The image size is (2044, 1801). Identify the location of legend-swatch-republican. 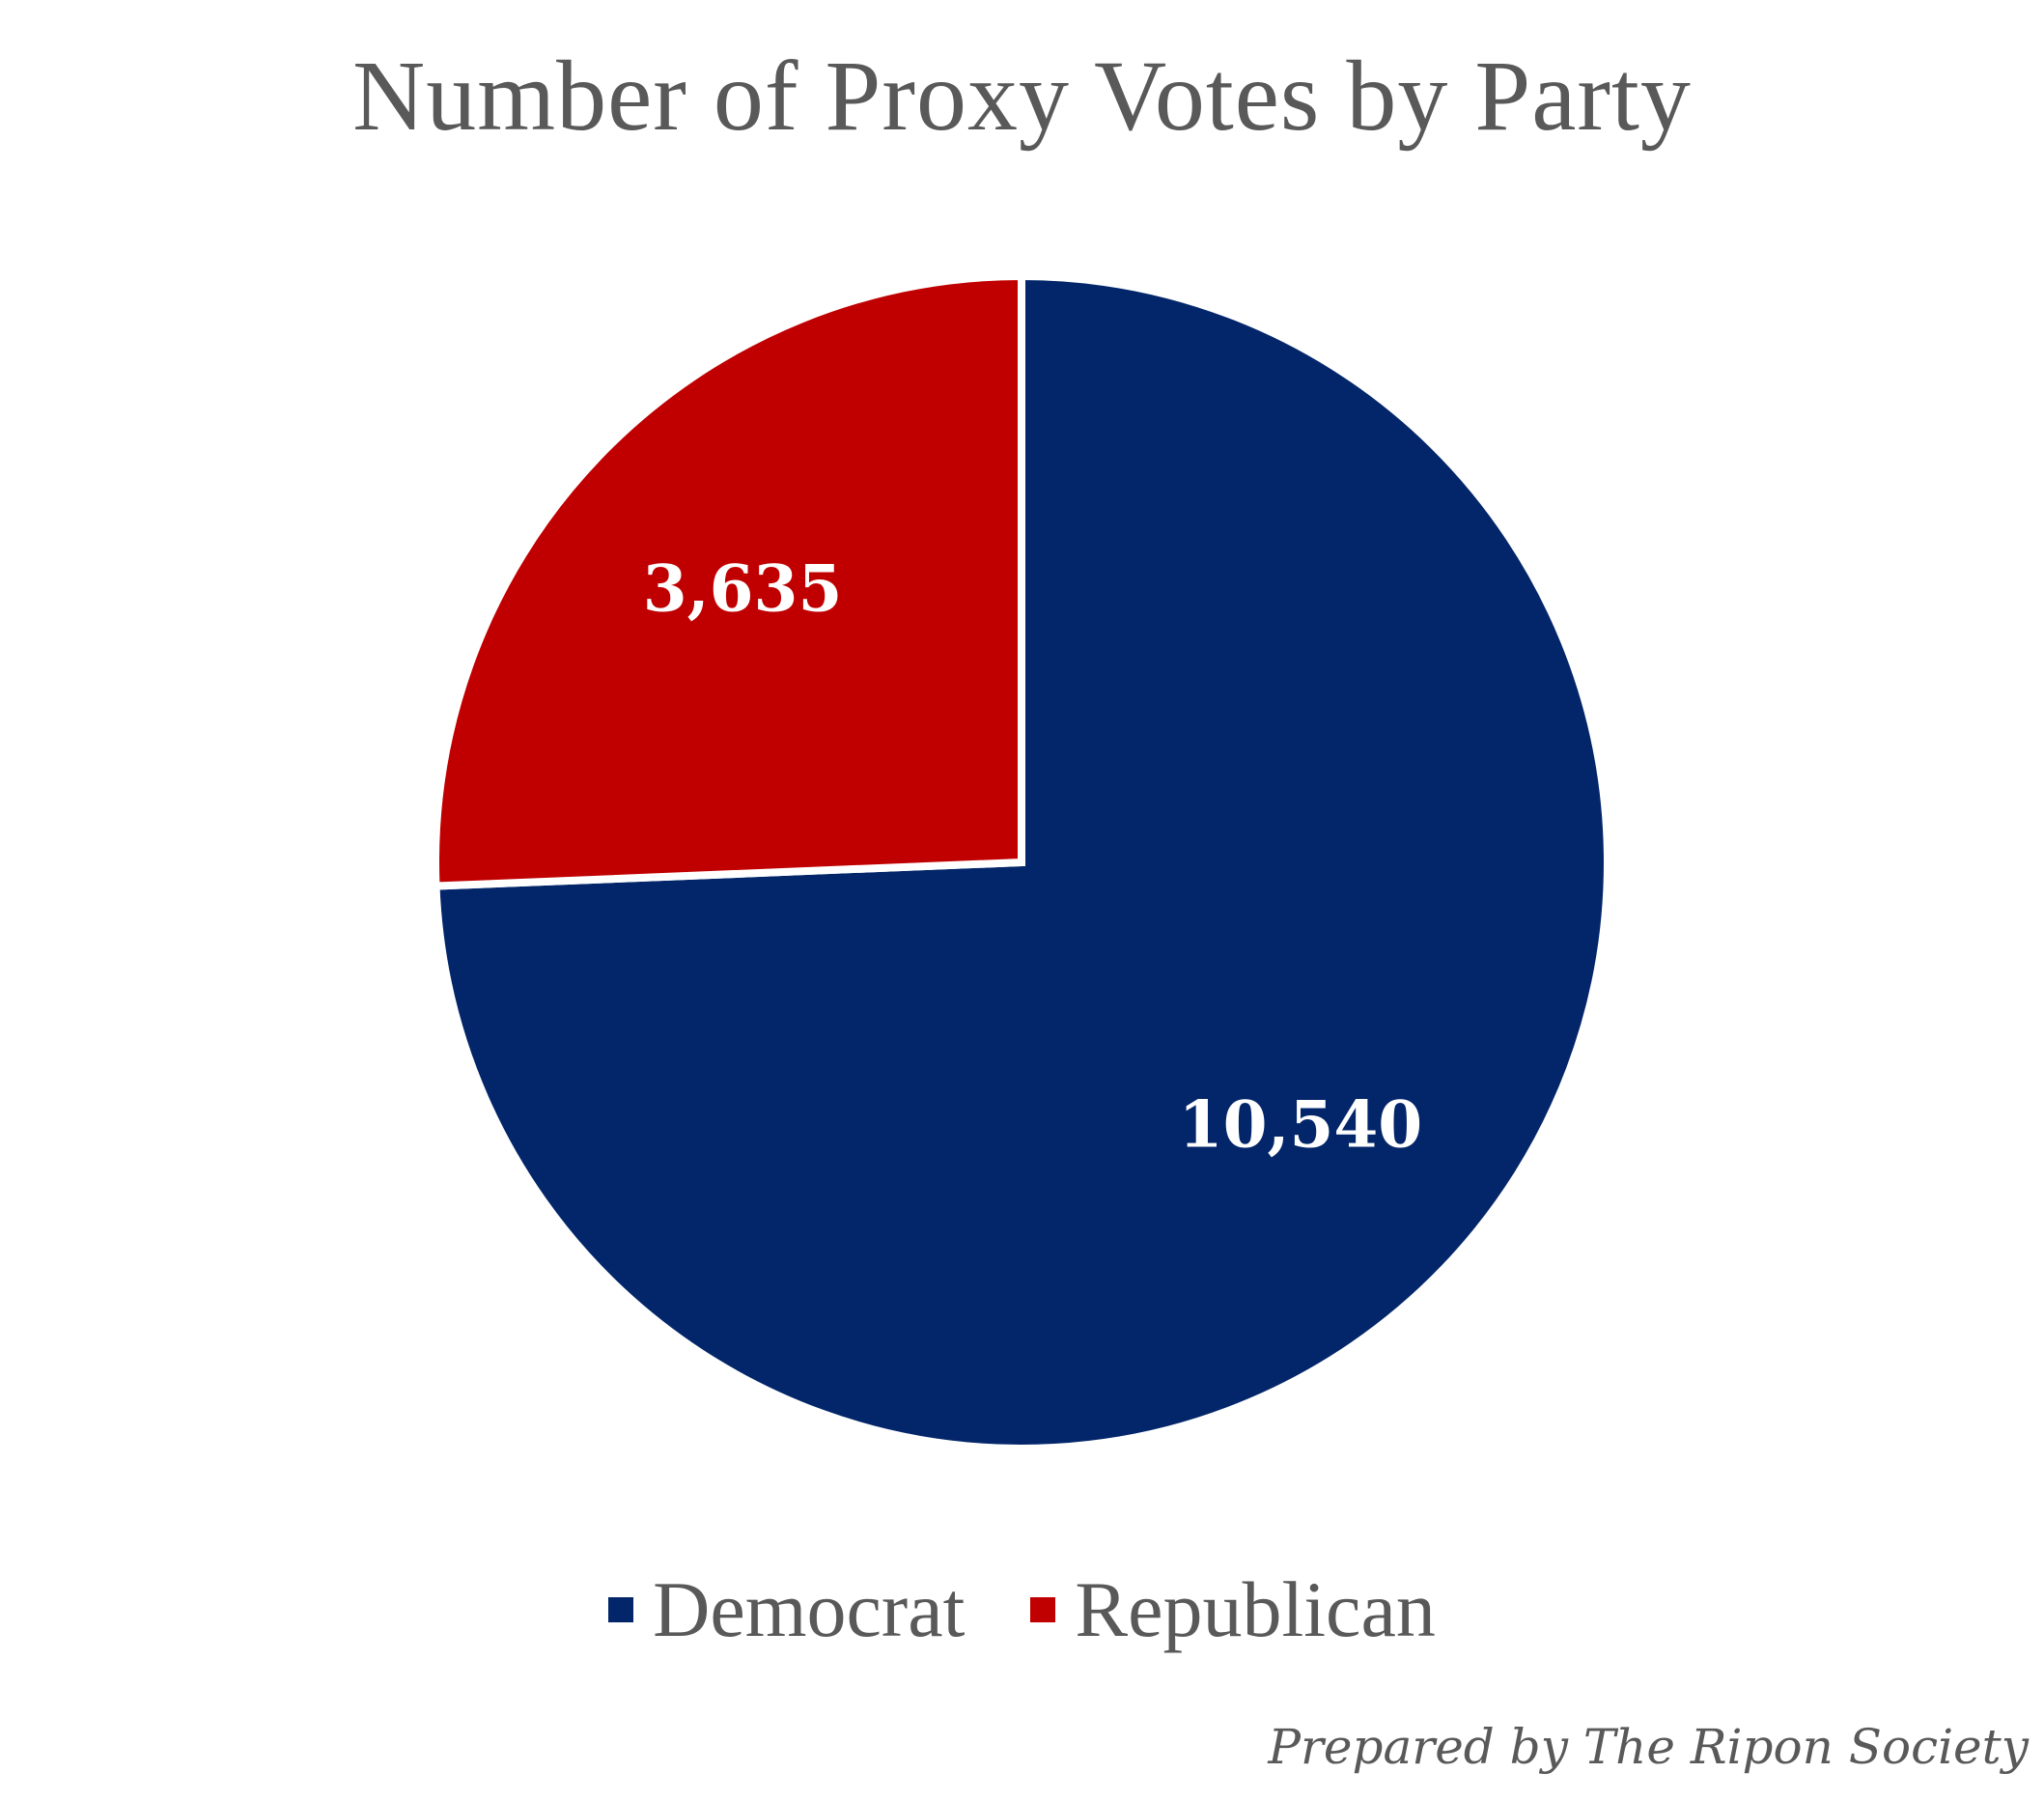
(1043, 1609).